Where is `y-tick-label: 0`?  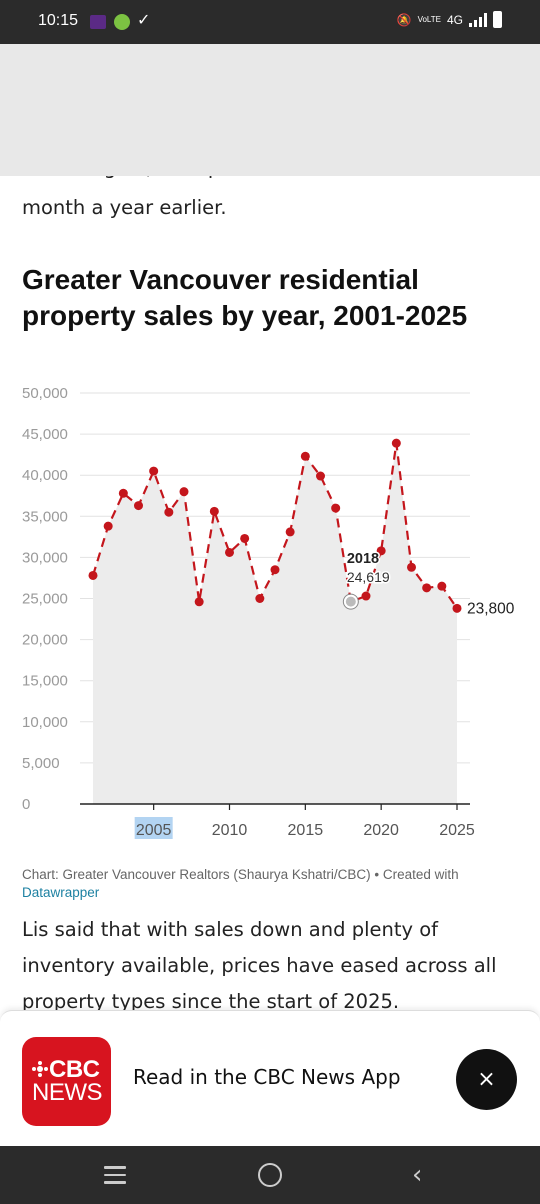
y-tick-label: 0 is located at coordinates (26, 804).